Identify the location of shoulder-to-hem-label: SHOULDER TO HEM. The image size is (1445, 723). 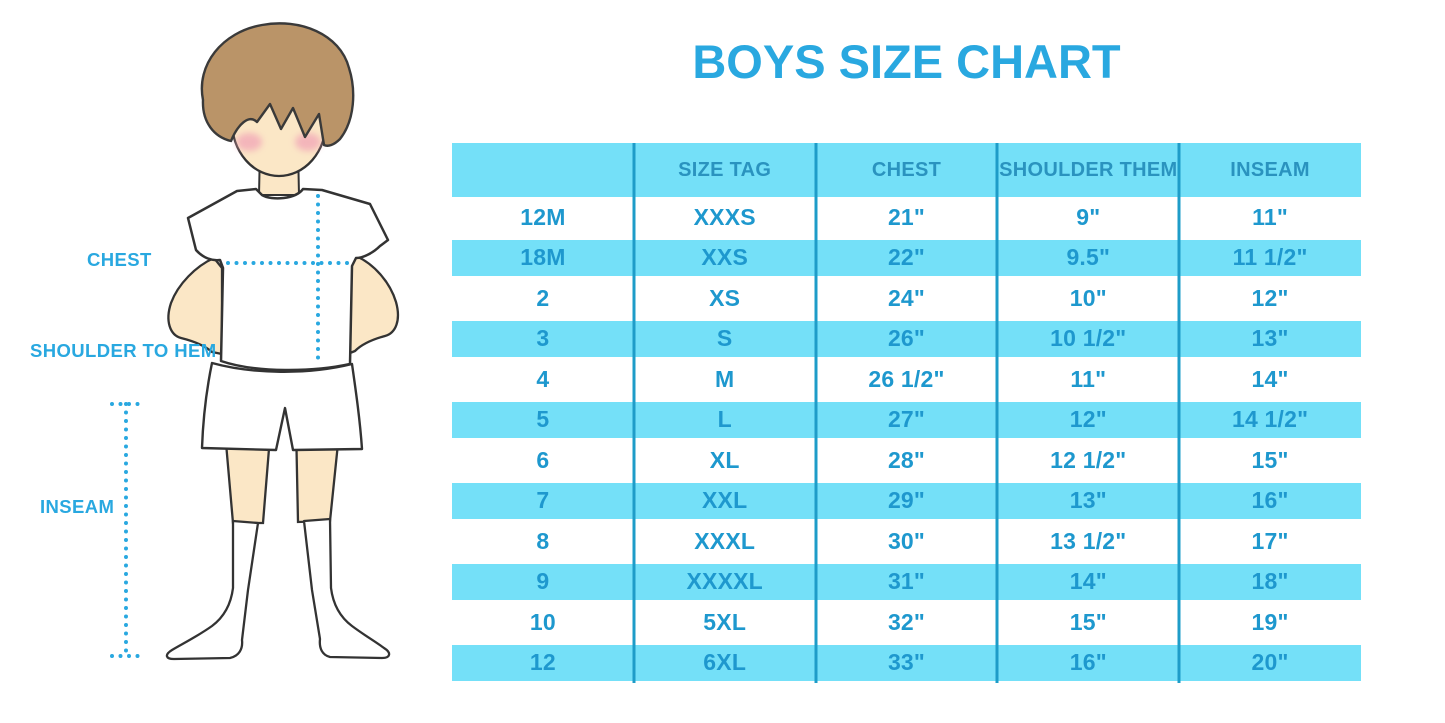
(123, 350).